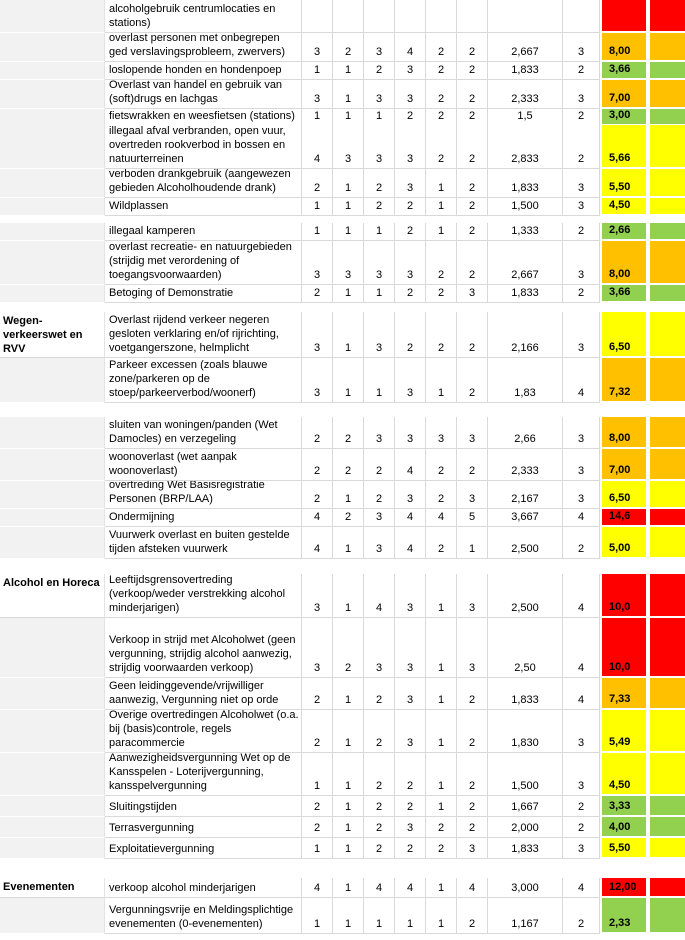 The width and height of the screenshot is (685, 940). What do you see at coordinates (581, 694) in the screenshot?
I see `weight-cell: 4` at bounding box center [581, 694].